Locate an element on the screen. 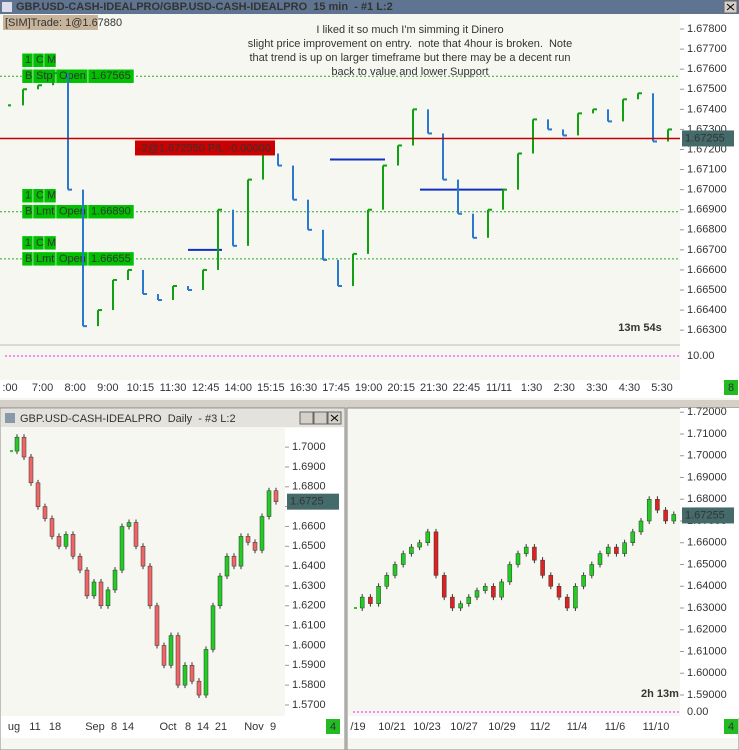 Image resolution: width=739 pixels, height=750 pixels. price-axis is located at coordinates (709, 563).